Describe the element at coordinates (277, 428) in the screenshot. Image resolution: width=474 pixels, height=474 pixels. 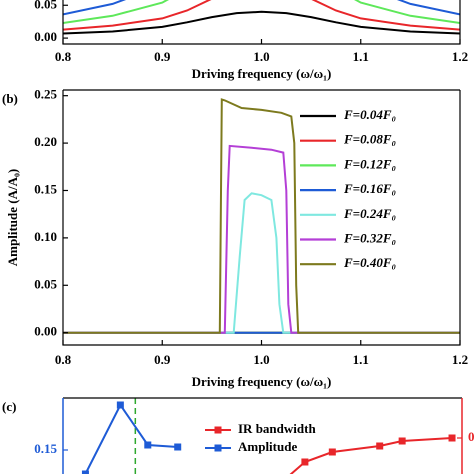
I see `legend-label: IR bandwidth` at that location.